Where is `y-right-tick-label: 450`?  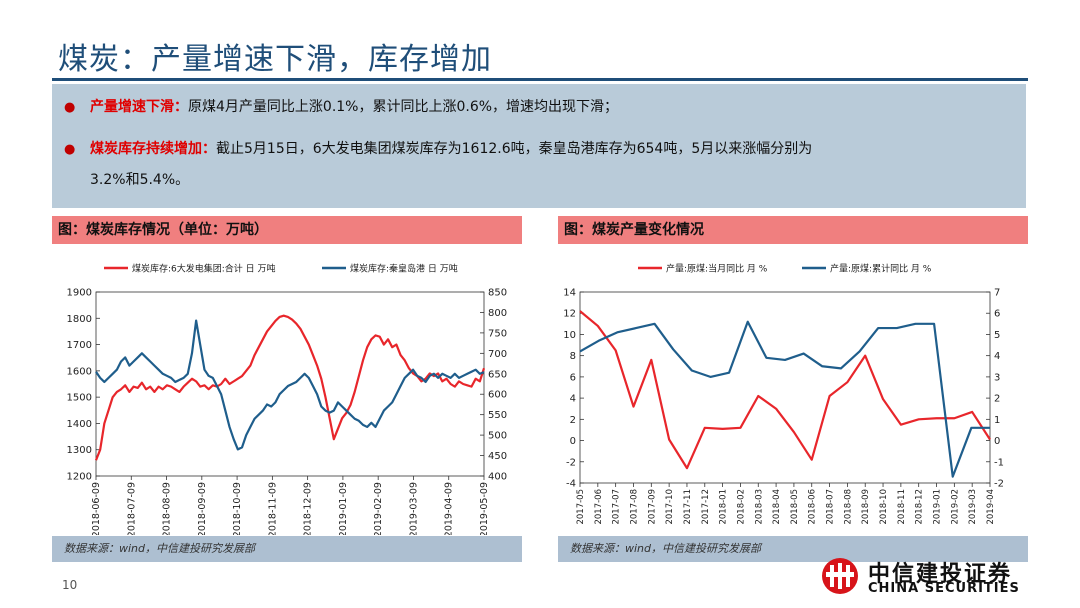
y-right-tick-label: 450 is located at coordinates (497, 456).